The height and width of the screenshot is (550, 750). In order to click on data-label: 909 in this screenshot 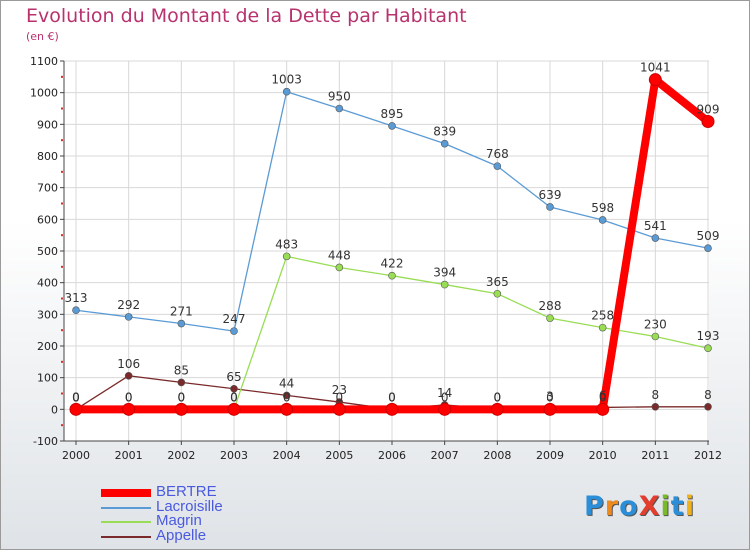, I will do `click(708, 109)`.